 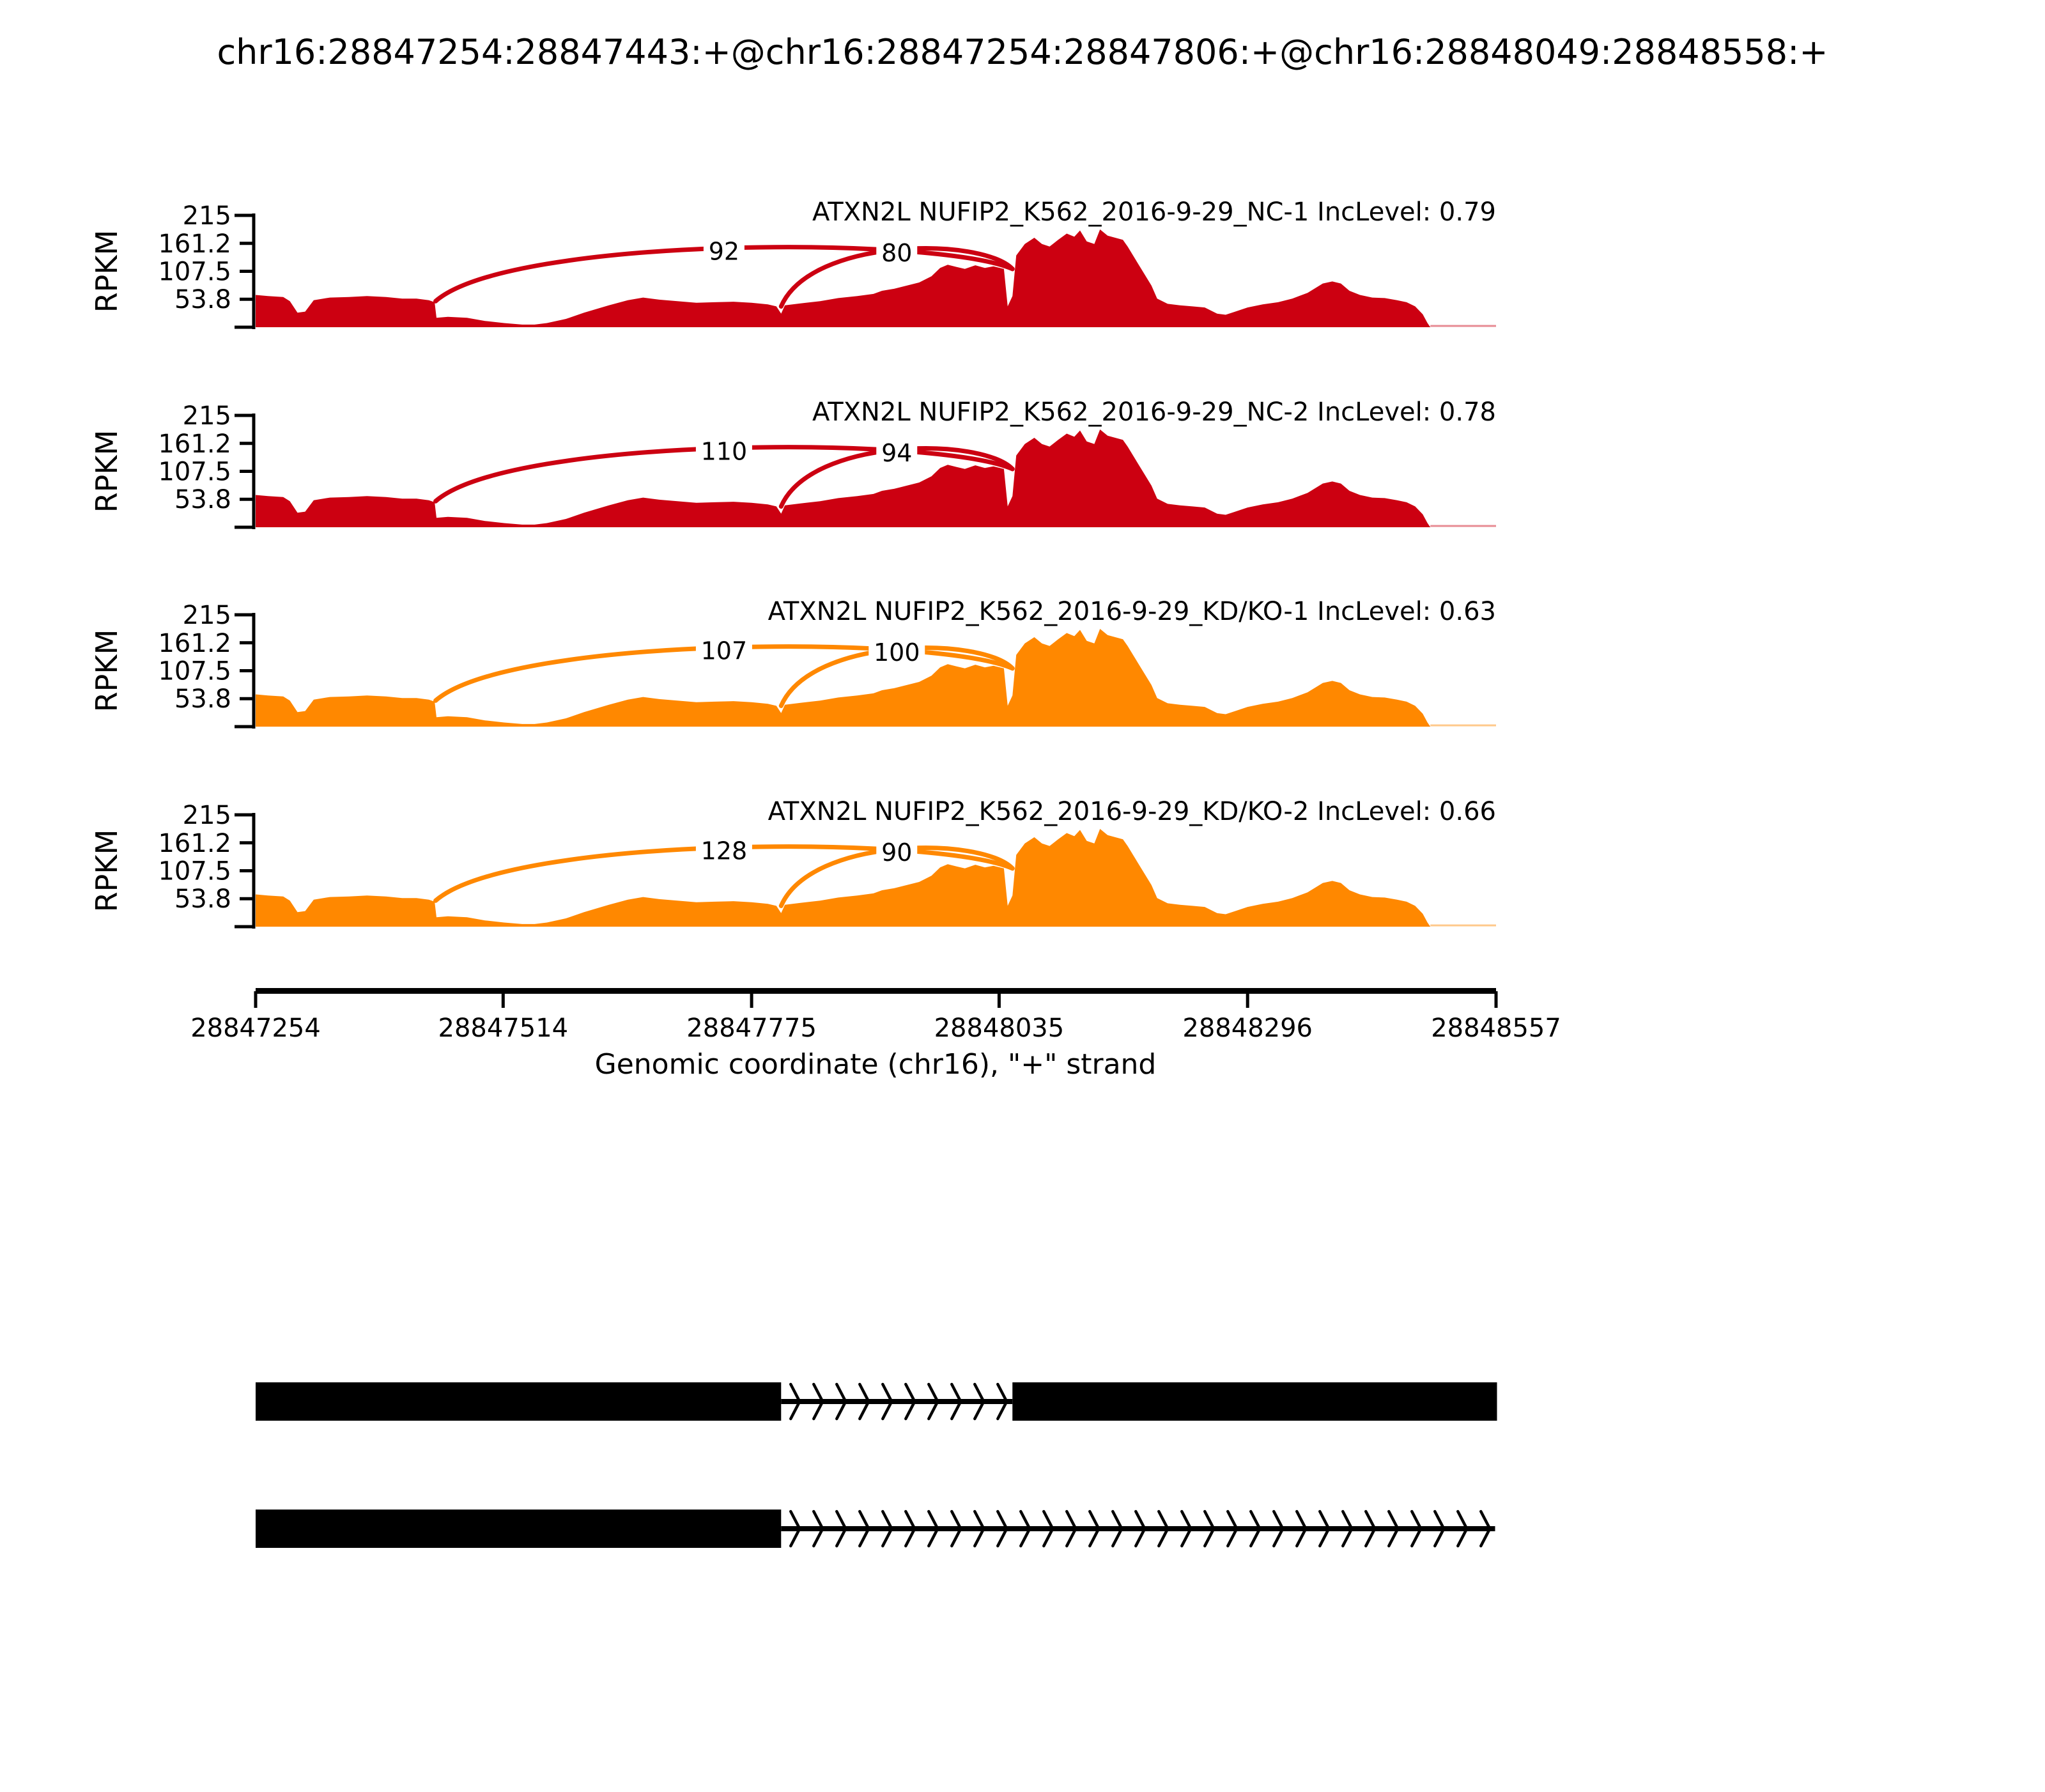 I want to click on junction-count-label: 100, so click(x=897, y=652).